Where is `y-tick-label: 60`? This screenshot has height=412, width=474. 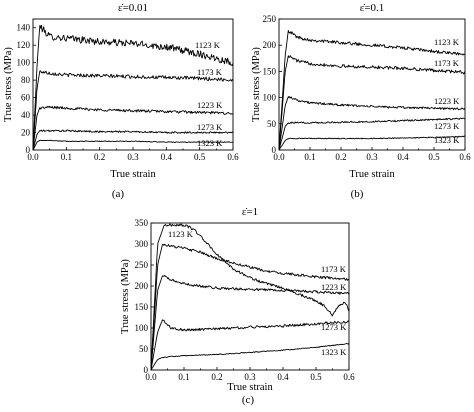 y-tick-label: 60 is located at coordinates (26, 98).